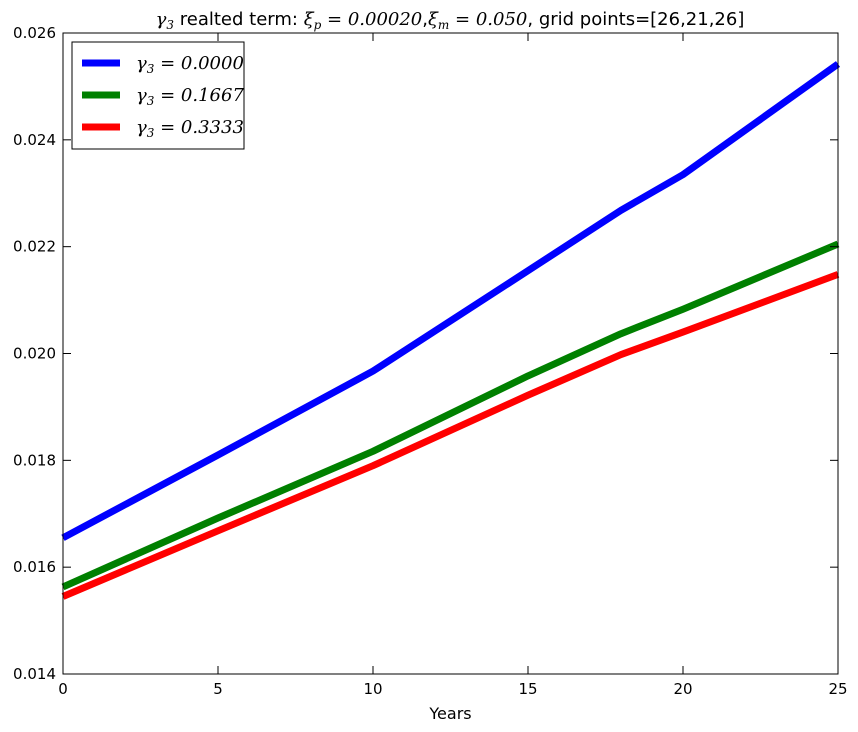  What do you see at coordinates (34, 33) in the screenshot?
I see `y-tick-label: 0.026` at bounding box center [34, 33].